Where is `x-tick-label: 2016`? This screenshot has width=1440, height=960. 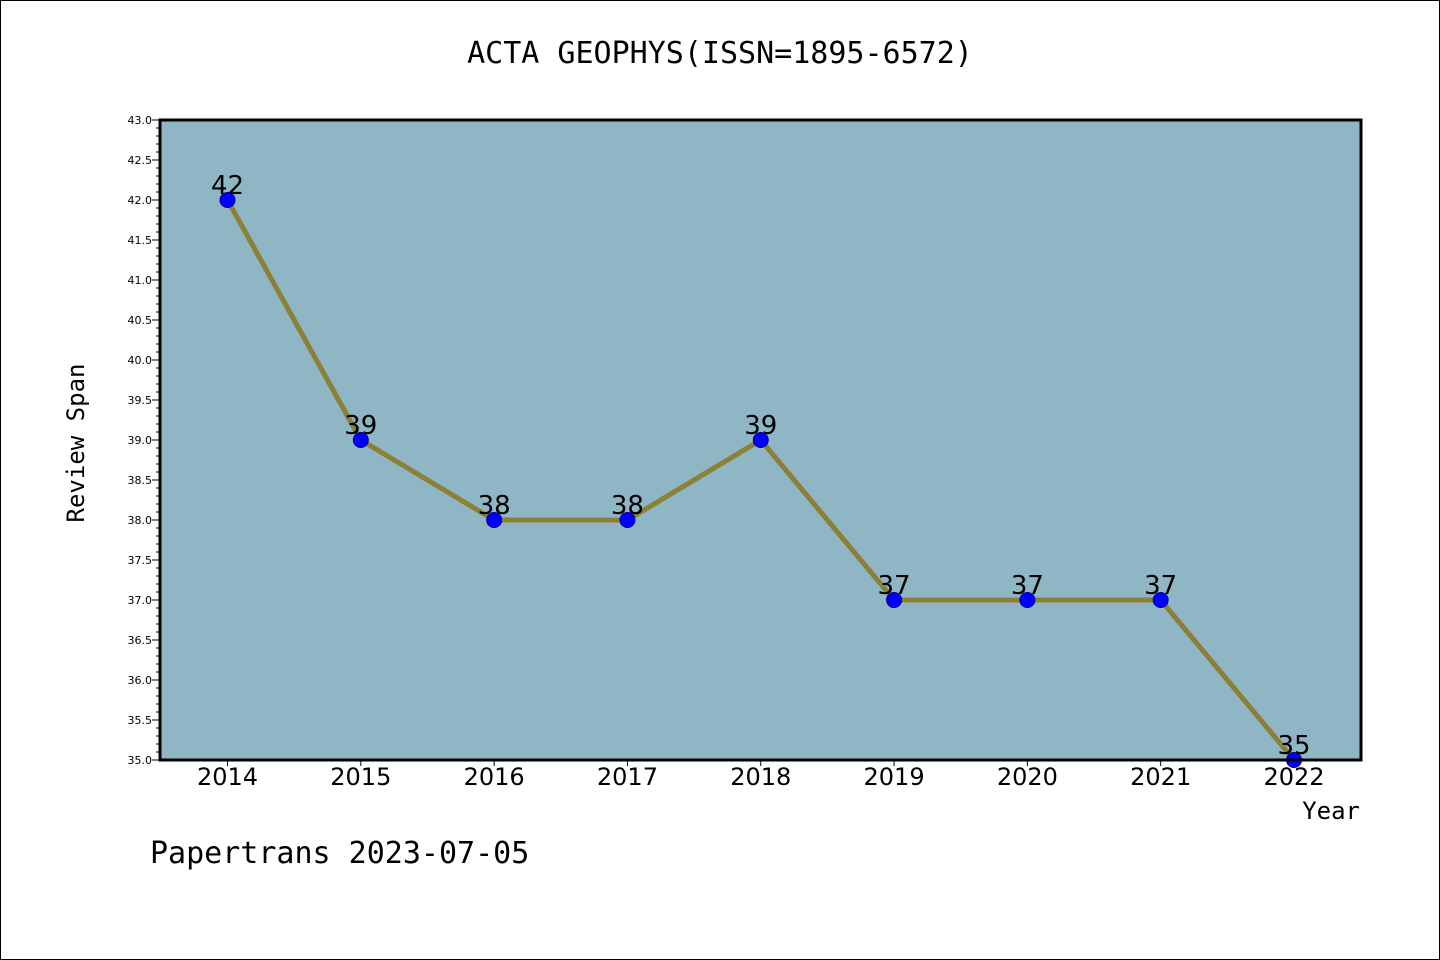
x-tick-label: 2016 is located at coordinates (494, 777).